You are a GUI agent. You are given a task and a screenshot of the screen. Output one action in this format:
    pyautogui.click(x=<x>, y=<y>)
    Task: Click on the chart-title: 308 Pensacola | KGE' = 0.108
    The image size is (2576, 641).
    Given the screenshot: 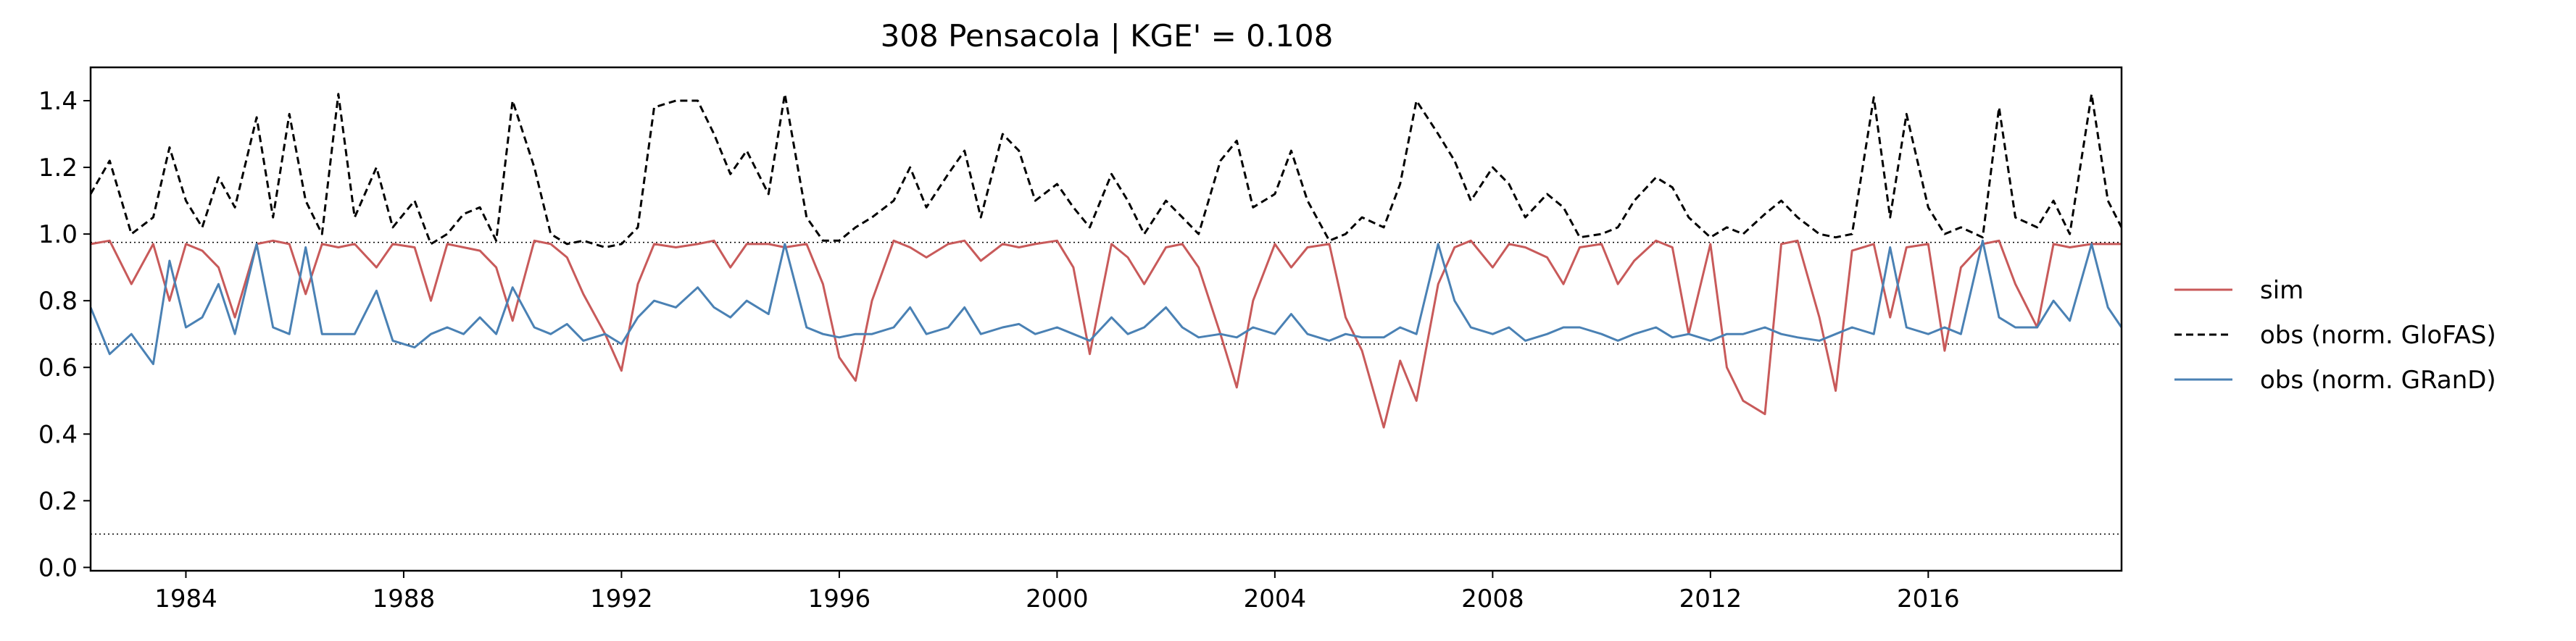 What is the action you would take?
    pyautogui.click(x=1107, y=36)
    